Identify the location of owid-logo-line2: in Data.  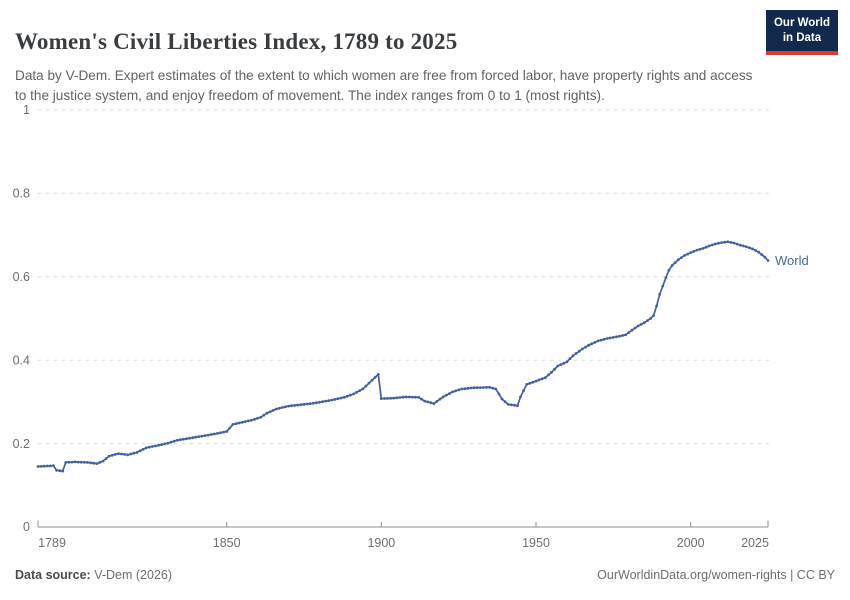
(802, 37).